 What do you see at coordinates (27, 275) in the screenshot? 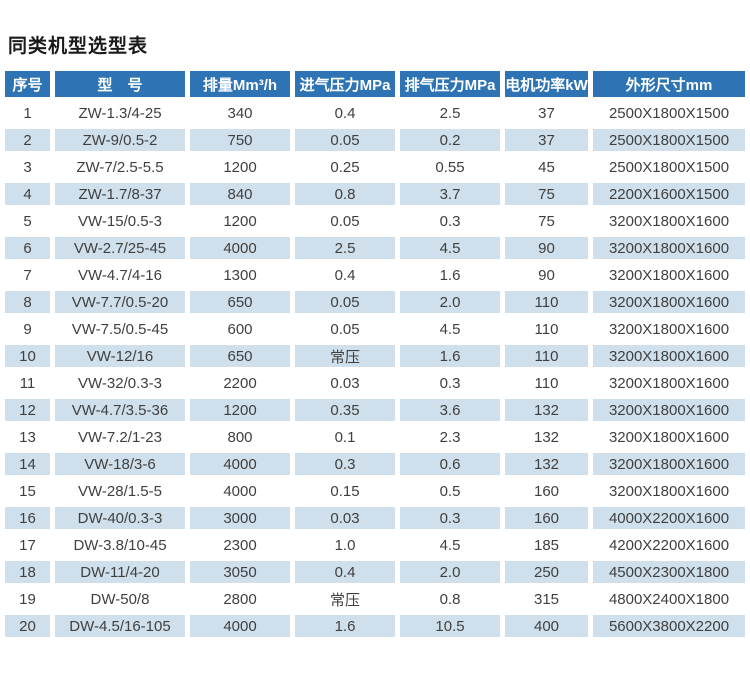
I see `cell-index: 7` at bounding box center [27, 275].